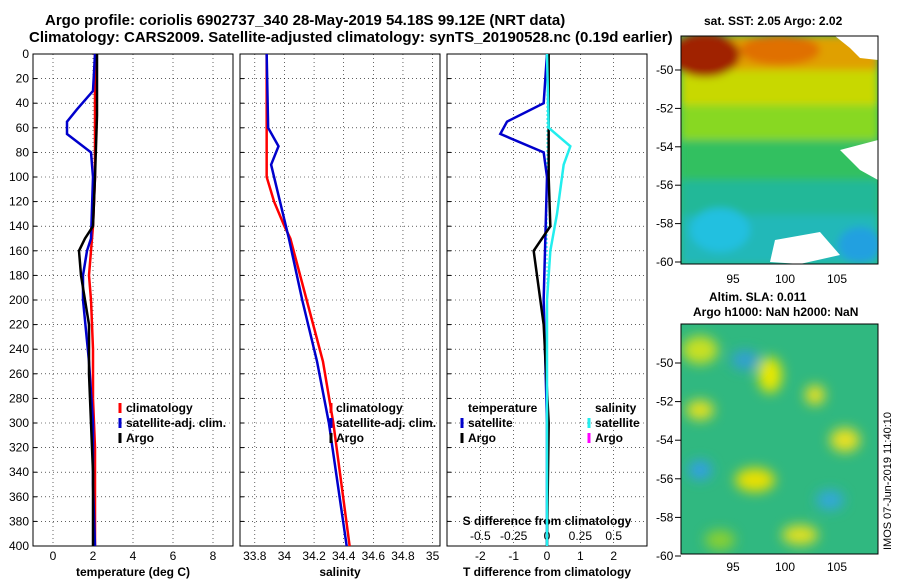 The height and width of the screenshot is (580, 900). What do you see at coordinates (665, 517) in the screenshot?
I see `sla-y-tick-label: -58` at bounding box center [665, 517].